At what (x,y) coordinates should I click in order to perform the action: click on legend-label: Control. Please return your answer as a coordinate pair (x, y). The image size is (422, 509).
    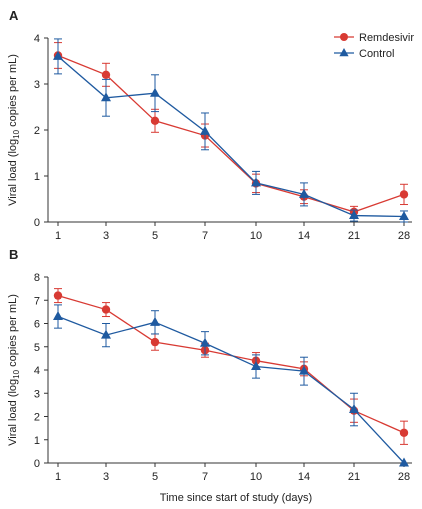
    Looking at the image, I should click on (376, 54).